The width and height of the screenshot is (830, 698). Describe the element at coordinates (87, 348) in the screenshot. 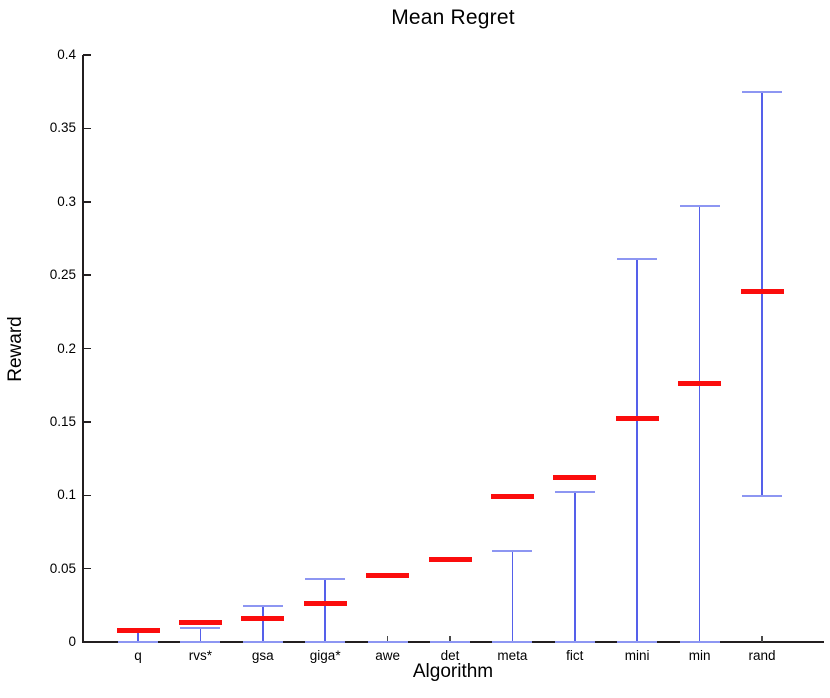

I see `y-tick-0.2` at that location.